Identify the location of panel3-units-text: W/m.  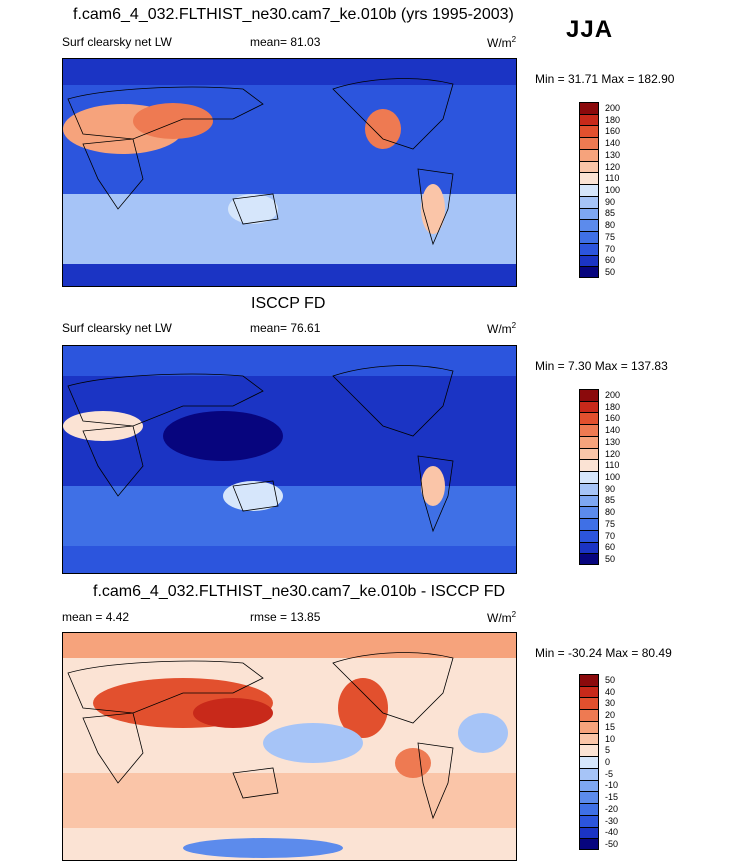
(499, 618).